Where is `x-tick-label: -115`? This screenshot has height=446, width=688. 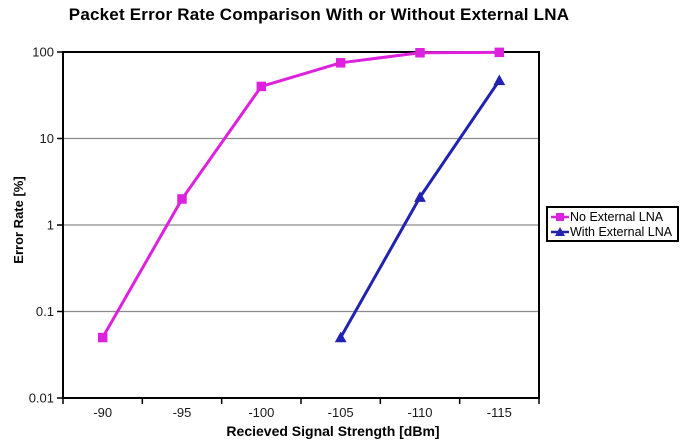
x-tick-label: -115 is located at coordinates (499, 412).